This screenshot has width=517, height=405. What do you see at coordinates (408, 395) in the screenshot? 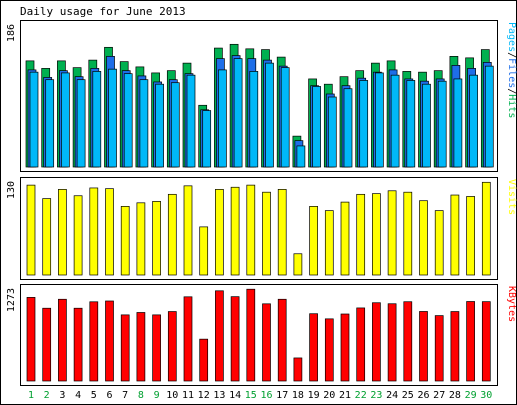
I see `day-label-25: 25` at bounding box center [408, 395].